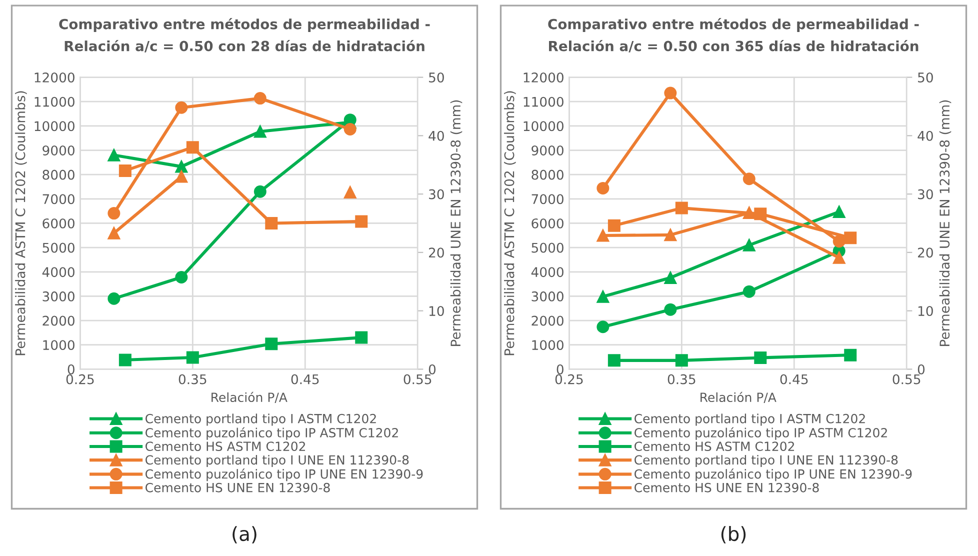  What do you see at coordinates (733, 46) in the screenshot?
I see `chart-subtitle: Relación a/c = 0.50 con 365 días de hidratación` at bounding box center [733, 46].